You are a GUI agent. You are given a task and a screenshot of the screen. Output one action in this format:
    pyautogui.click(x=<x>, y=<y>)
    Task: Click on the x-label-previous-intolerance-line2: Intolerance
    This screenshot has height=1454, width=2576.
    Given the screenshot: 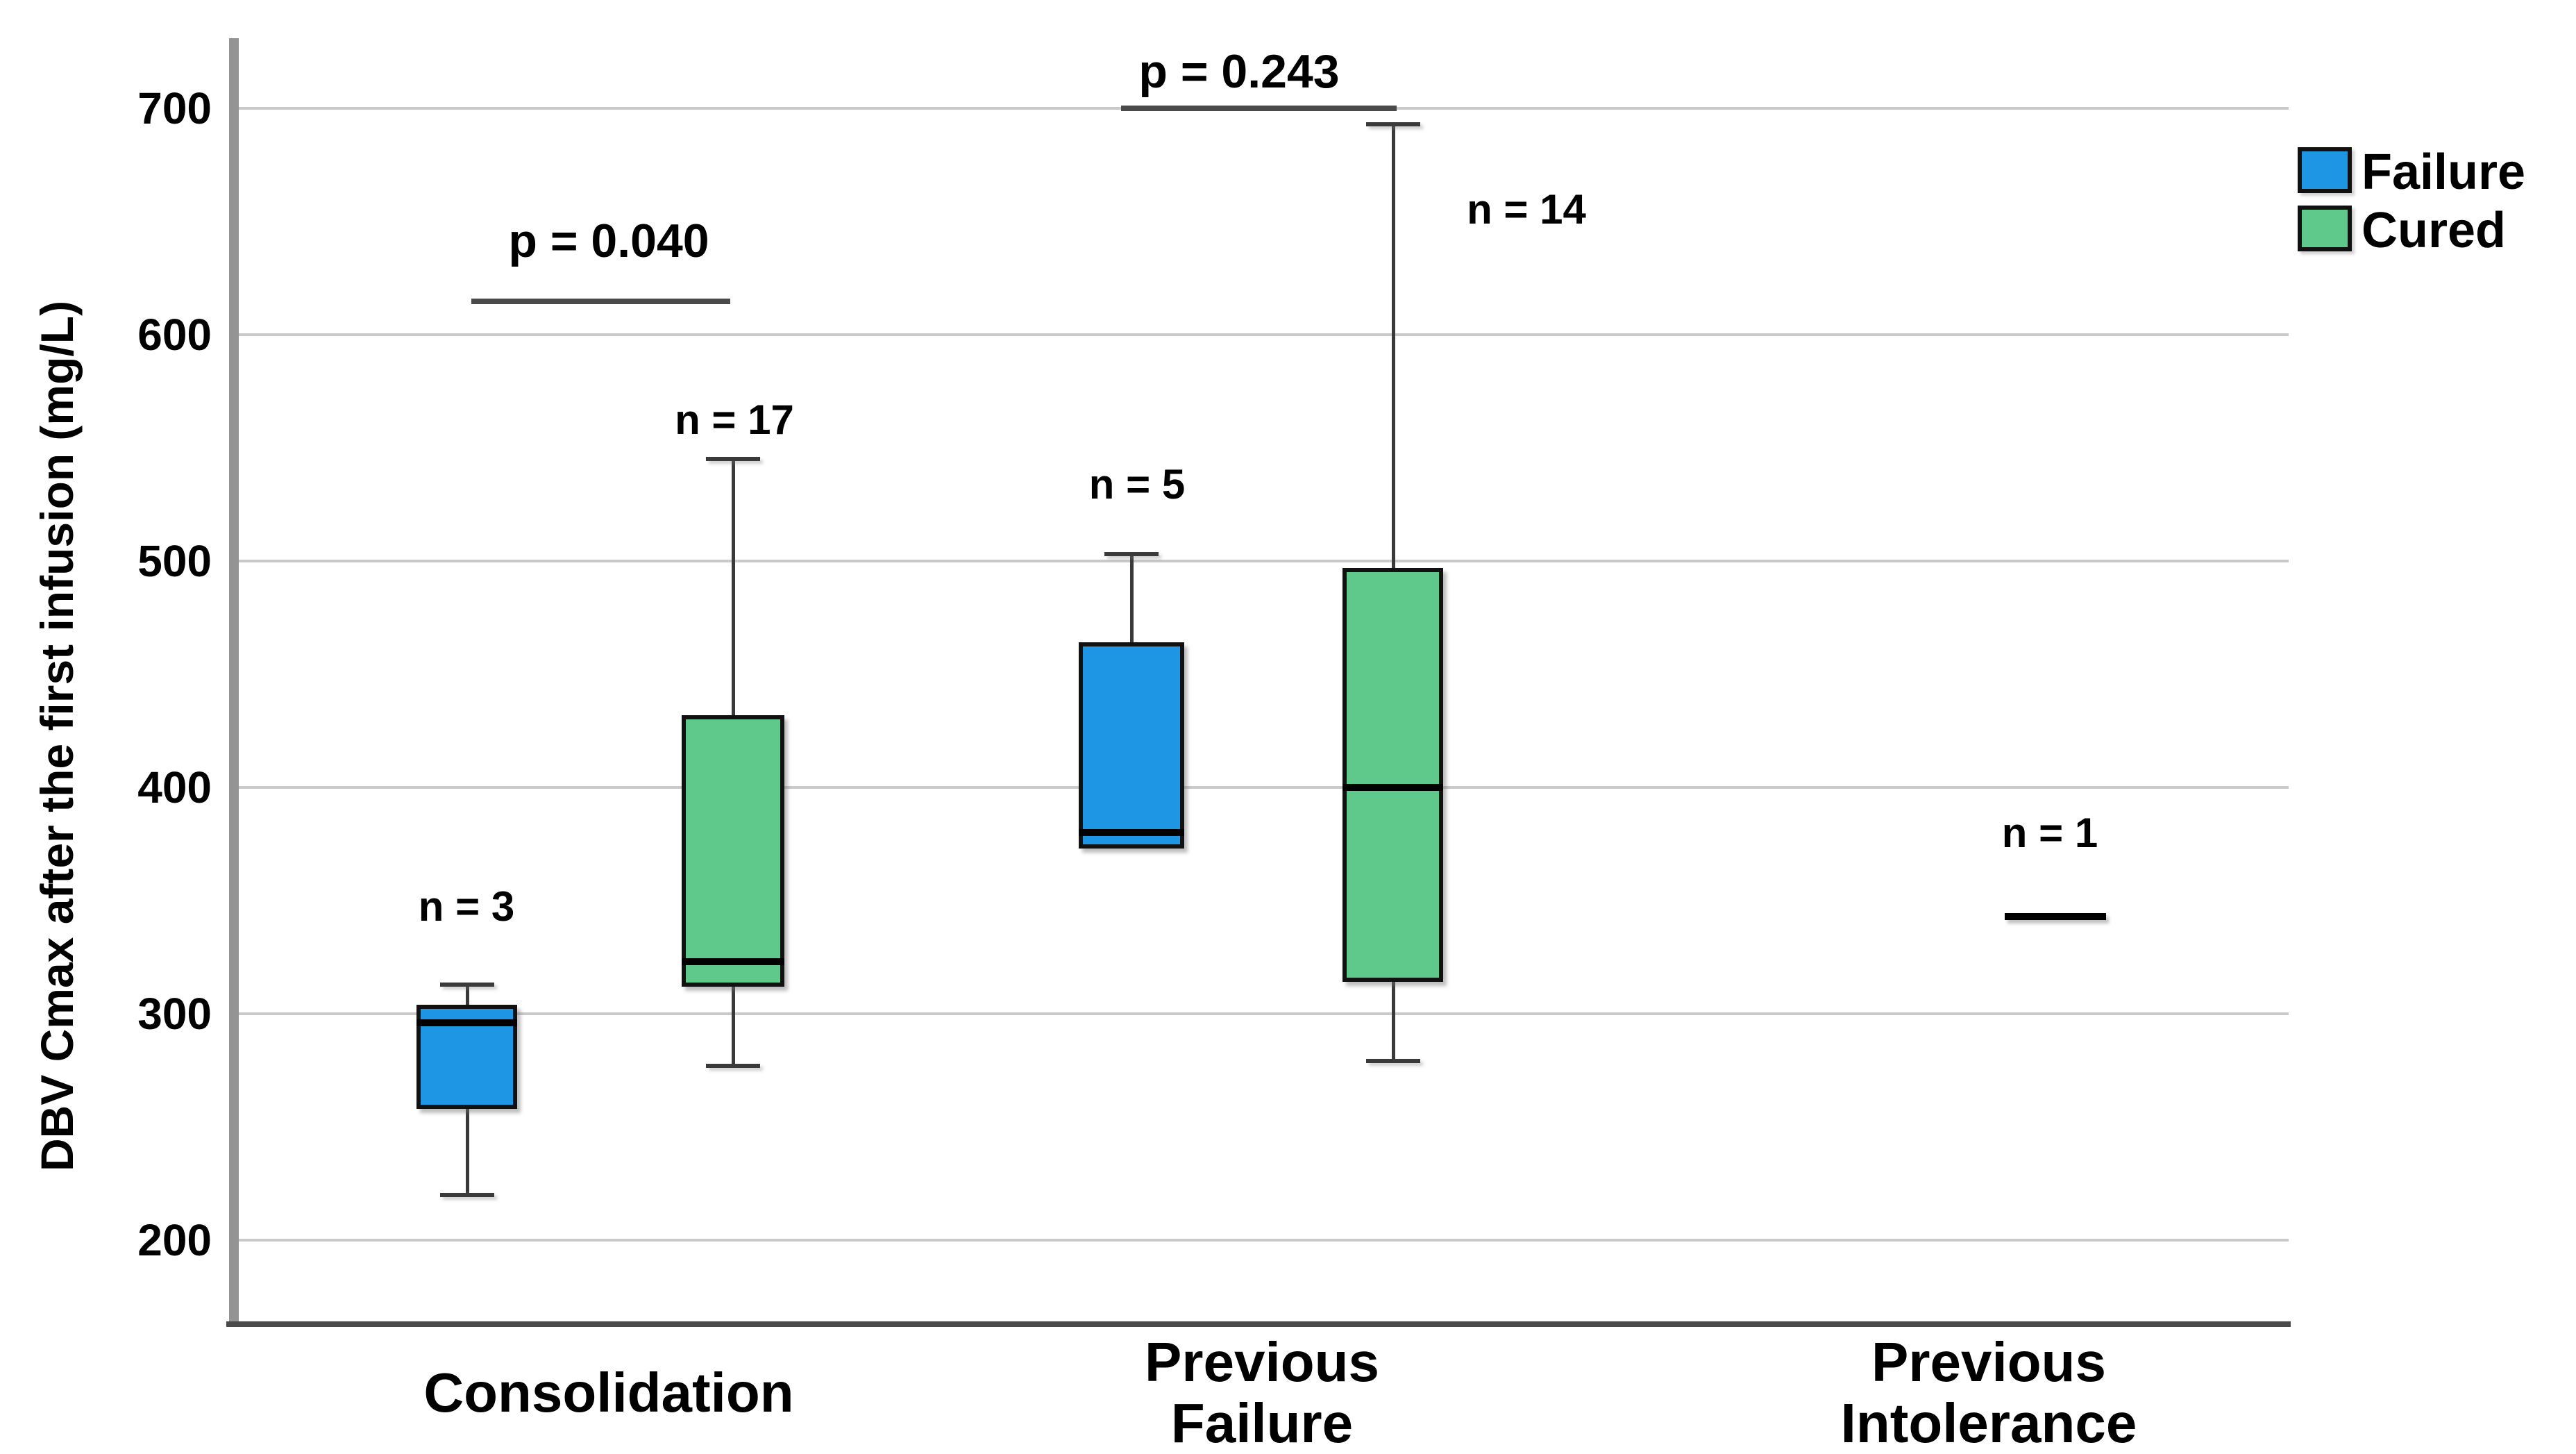 What is the action you would take?
    pyautogui.click(x=1988, y=1423)
    